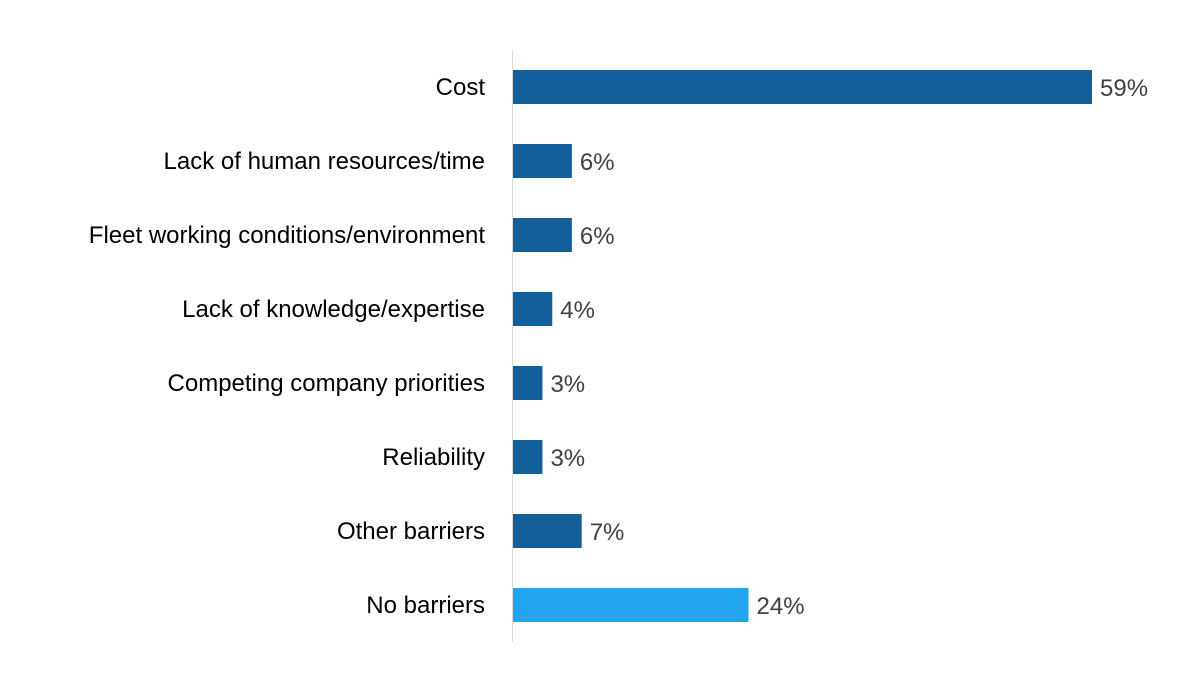 The image size is (1200, 675). What do you see at coordinates (1124, 88) in the screenshot?
I see `data-label: 59%` at bounding box center [1124, 88].